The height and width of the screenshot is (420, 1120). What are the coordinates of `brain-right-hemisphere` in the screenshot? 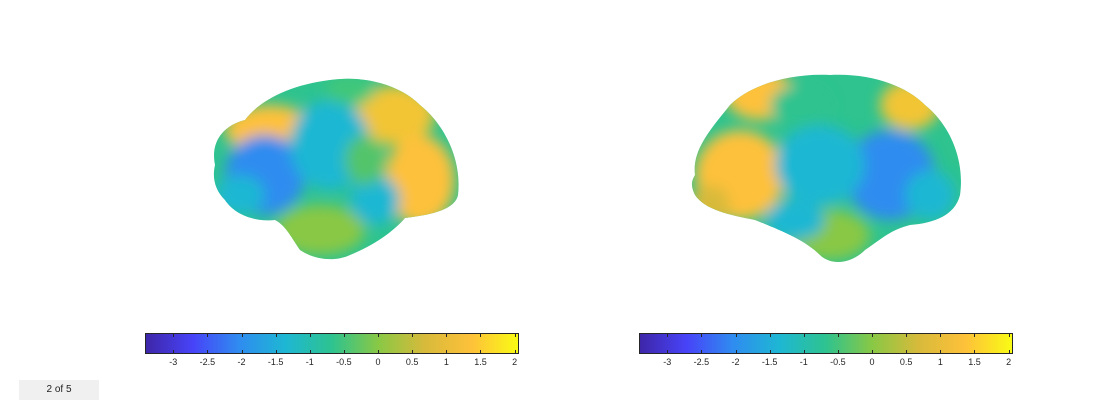 It's located at (826, 168).